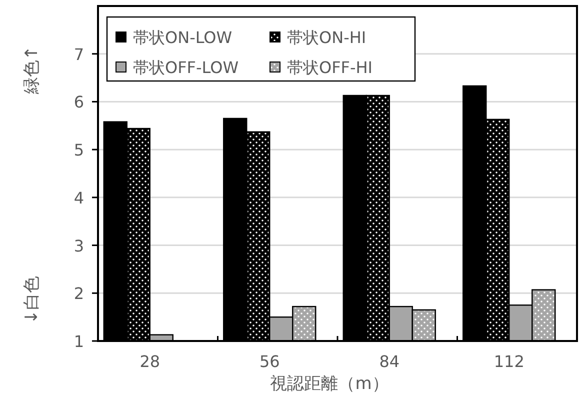  What do you see at coordinates (79, 294) in the screenshot?
I see `y-tick-label: 2` at bounding box center [79, 294].